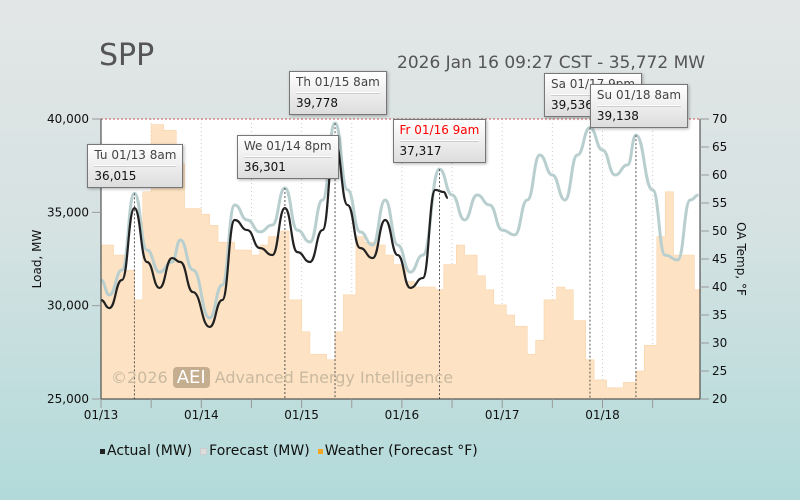  I want to click on tooltip-date: Fr 01/16 9am, so click(439, 132).